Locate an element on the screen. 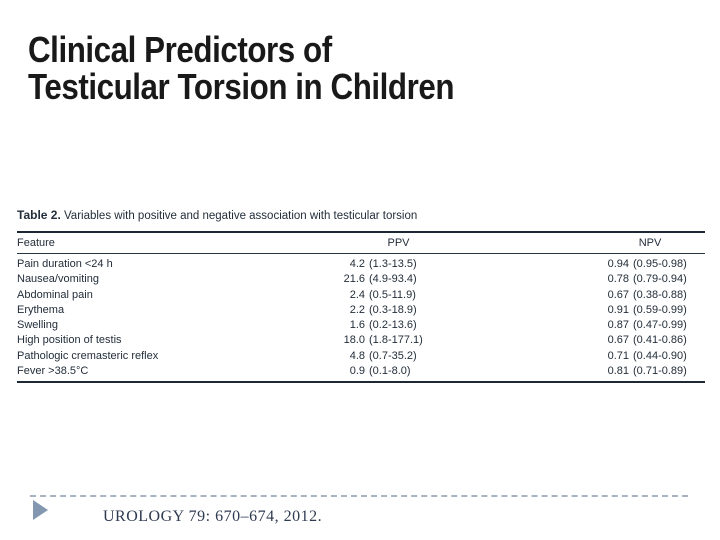  npv-value: 0.91 is located at coordinates (618, 309).